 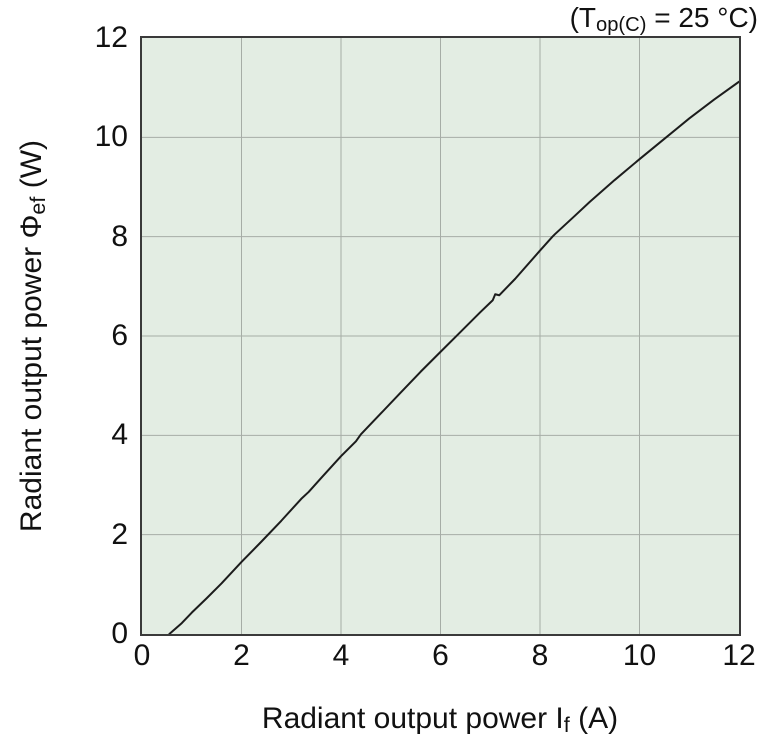 I want to click on x-tick-label: 12, so click(x=739, y=655).